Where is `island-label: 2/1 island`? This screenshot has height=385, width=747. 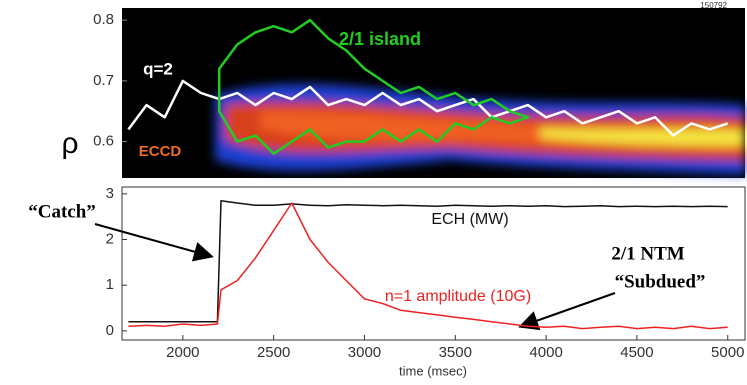 island-label: 2/1 island is located at coordinates (380, 39).